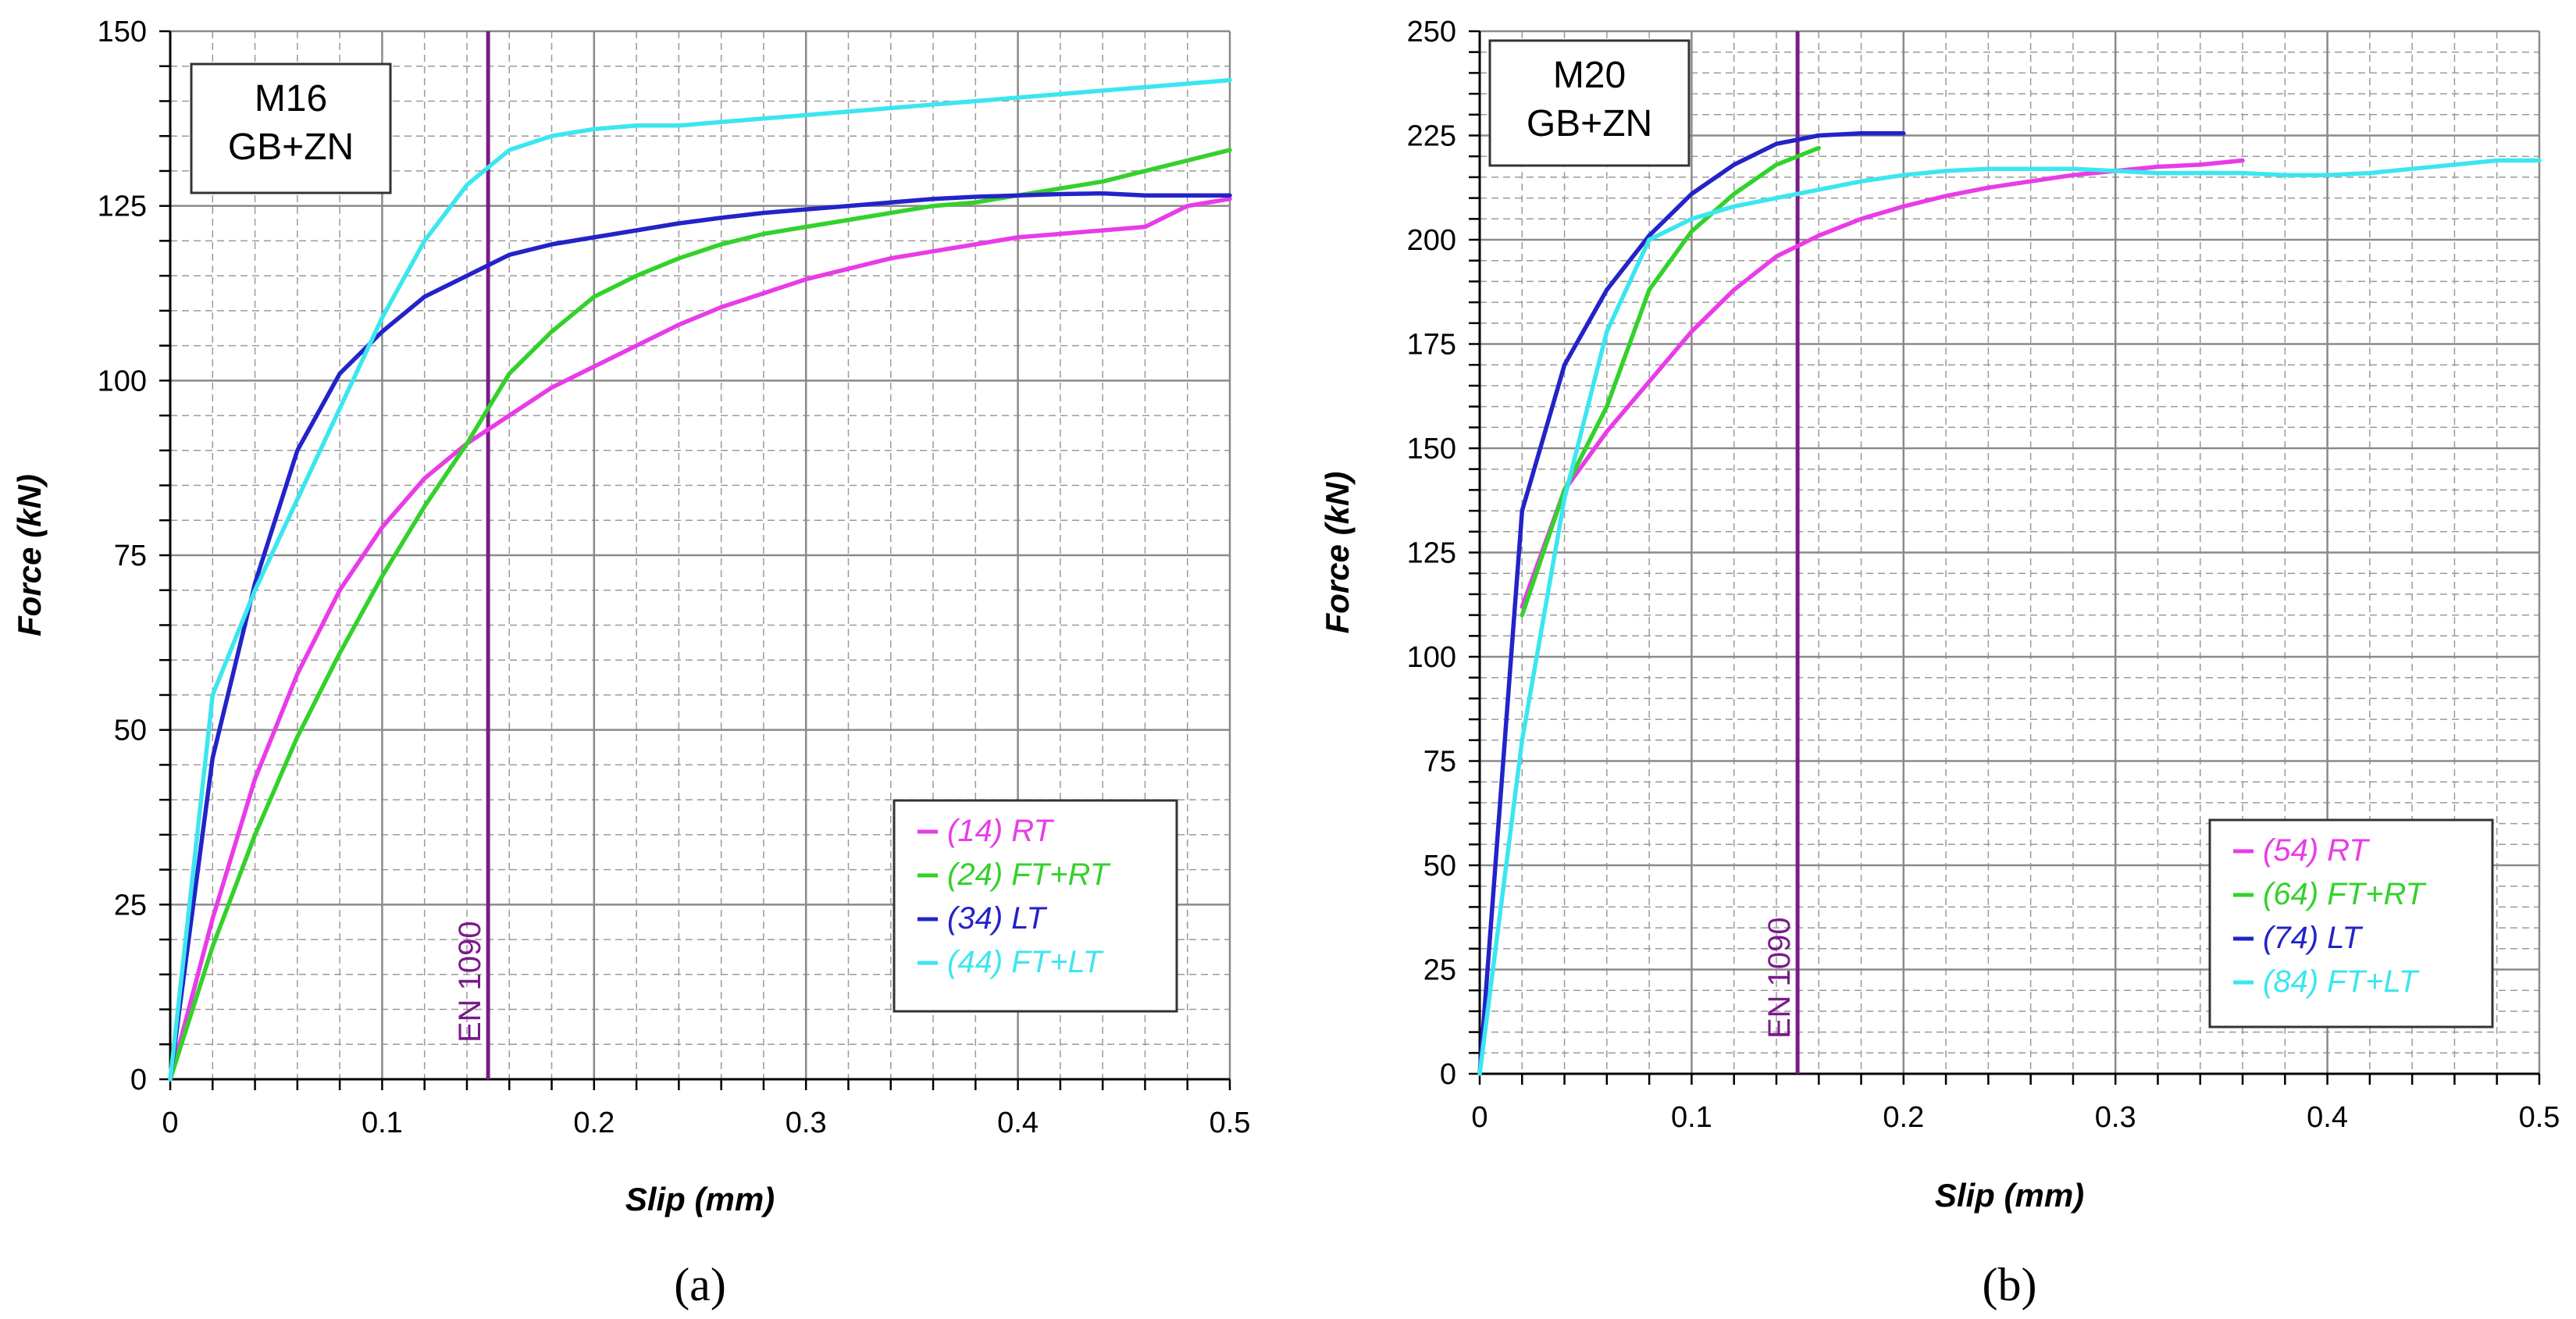 Image resolution: width=2576 pixels, height=1319 pixels. What do you see at coordinates (2345, 894) in the screenshot?
I see `legend-entry-label: (64) FT+RT` at bounding box center [2345, 894].